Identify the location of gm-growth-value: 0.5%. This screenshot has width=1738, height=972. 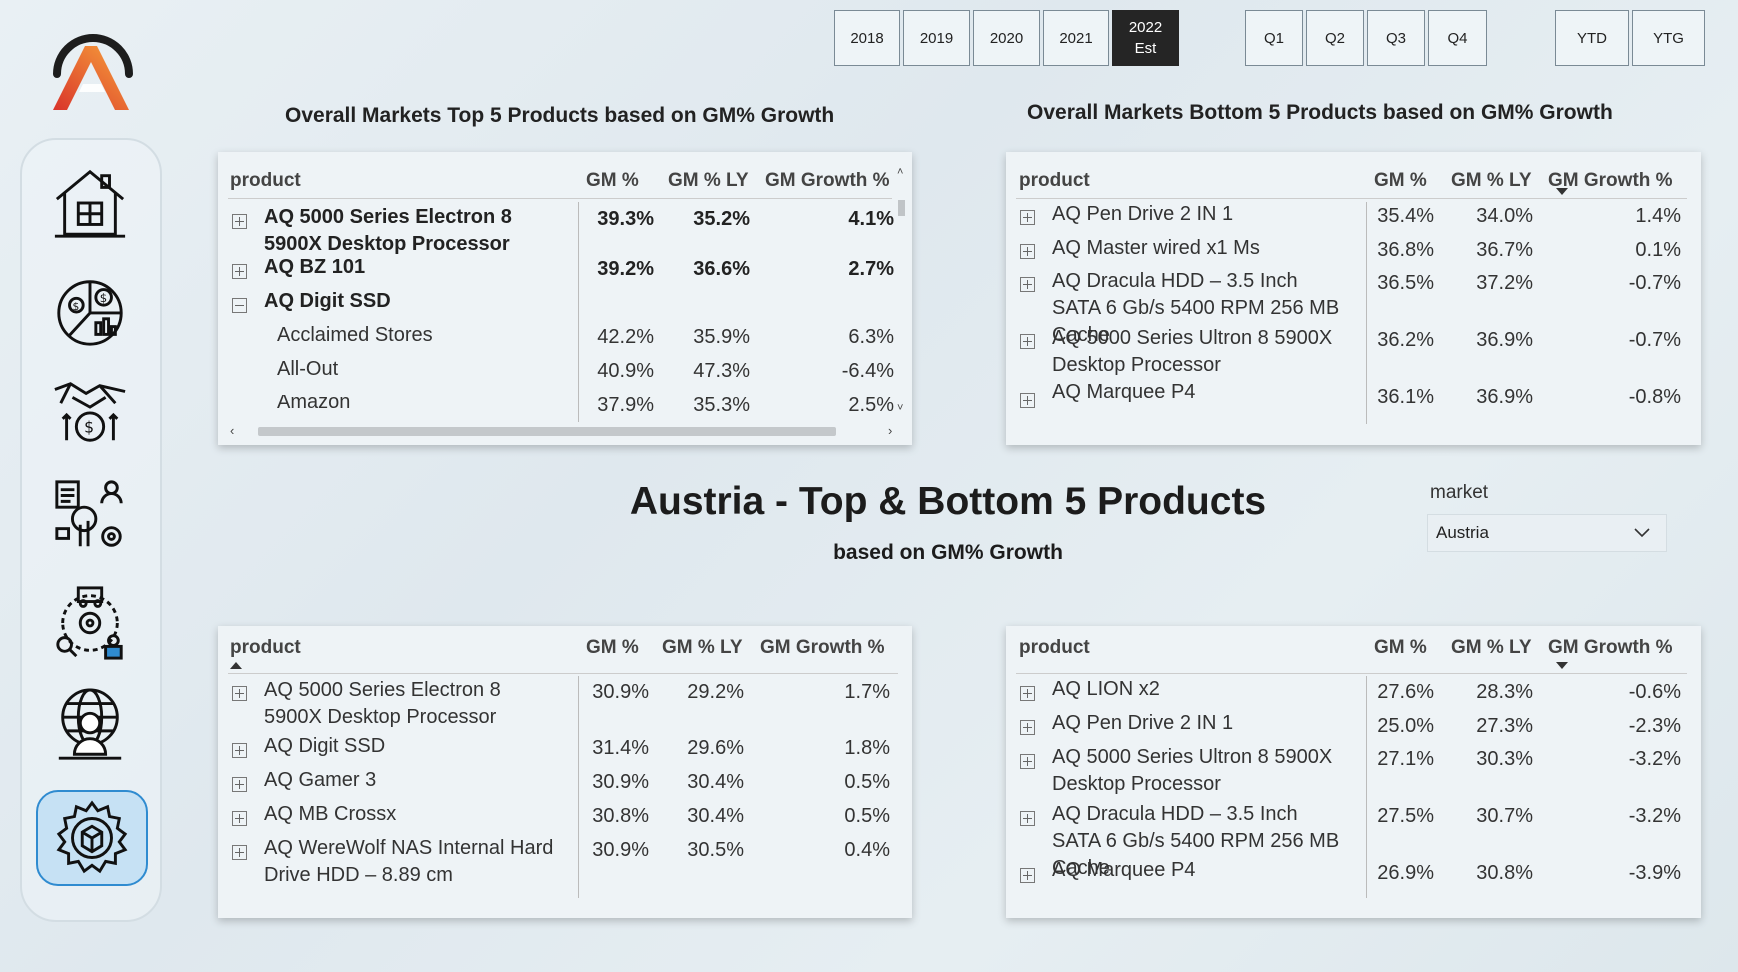
(867, 816).